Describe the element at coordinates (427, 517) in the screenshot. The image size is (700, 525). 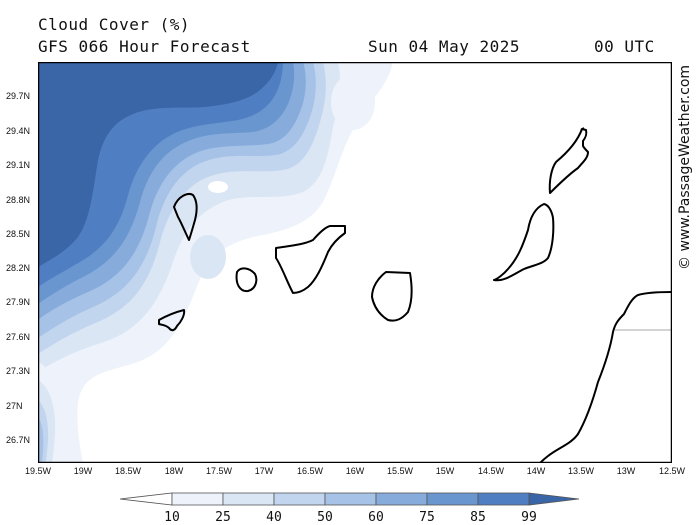
I see `legend-label: 75` at that location.